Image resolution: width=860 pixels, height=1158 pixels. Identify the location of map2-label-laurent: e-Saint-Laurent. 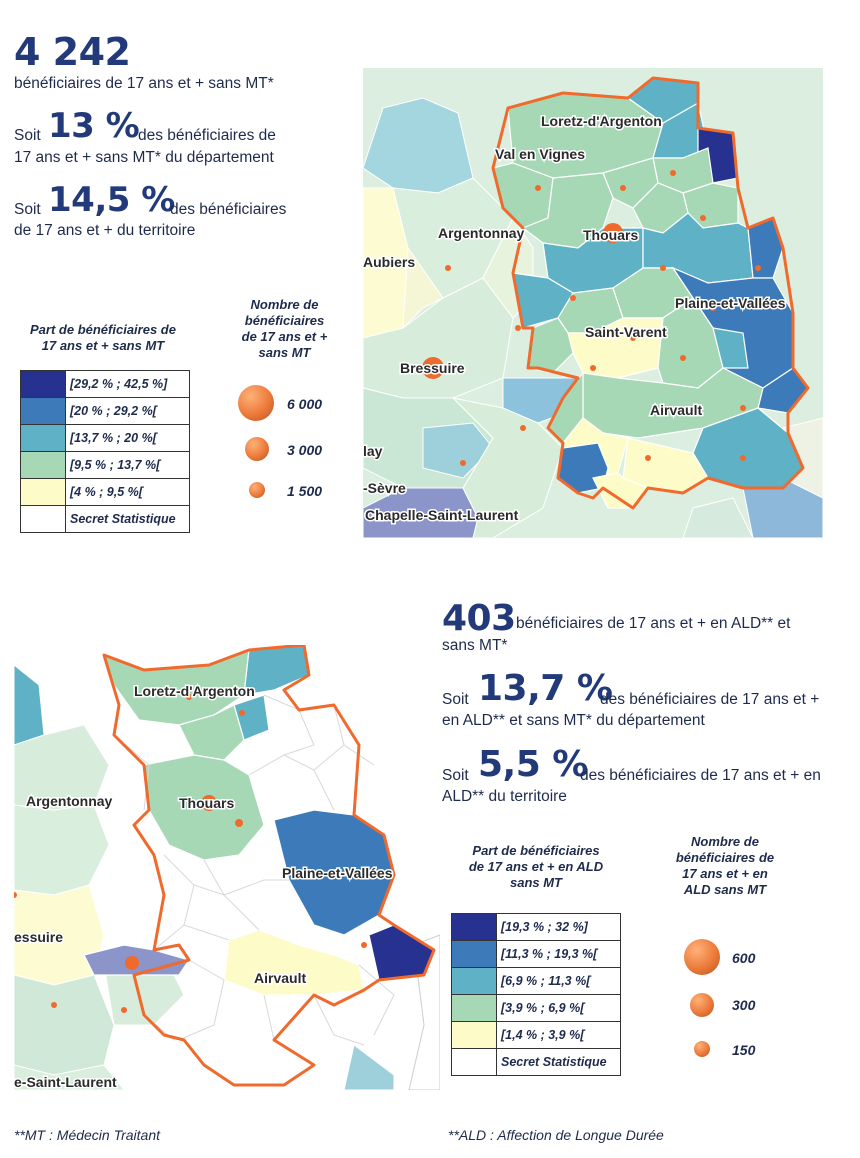
(65, 1082).